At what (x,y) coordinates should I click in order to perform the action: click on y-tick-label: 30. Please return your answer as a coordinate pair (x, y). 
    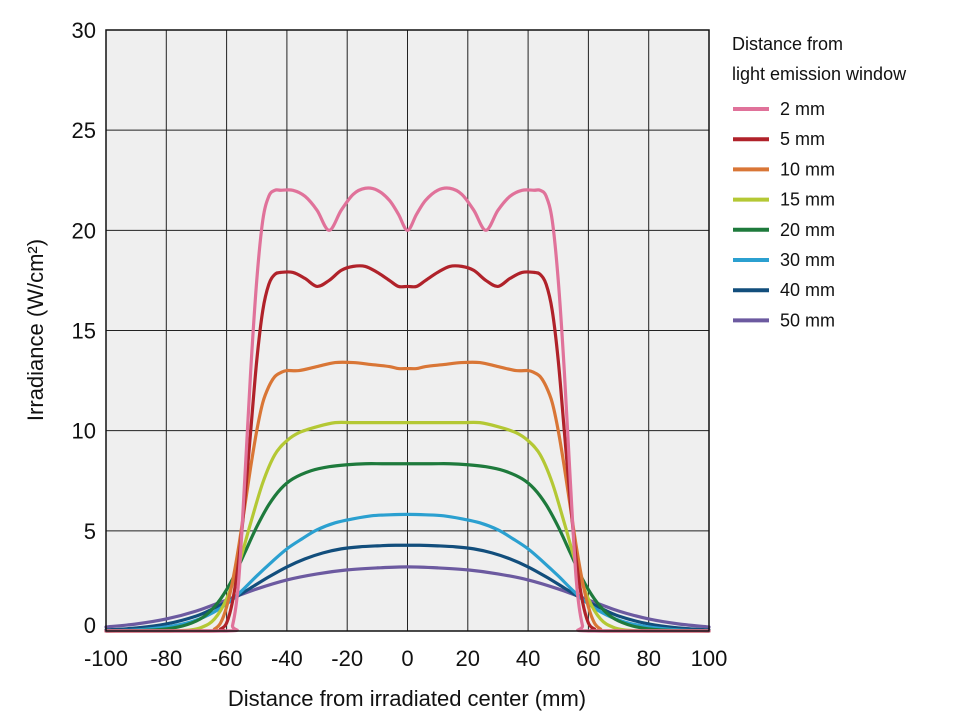
    Looking at the image, I should click on (84, 30).